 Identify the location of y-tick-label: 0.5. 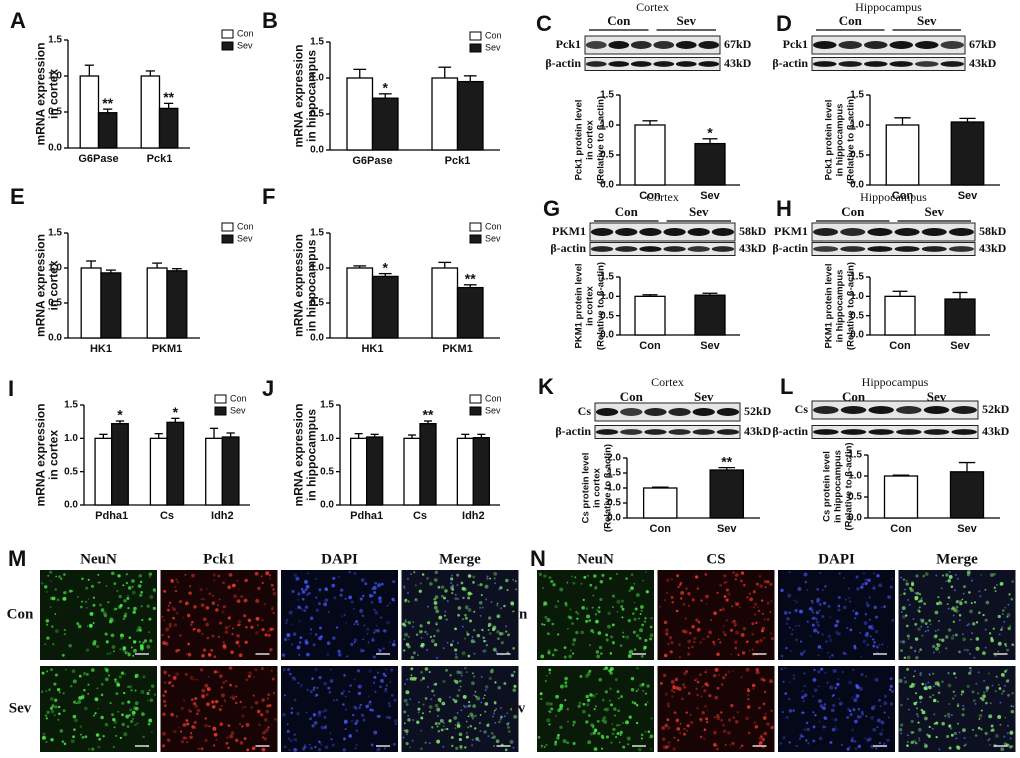
(317, 303).